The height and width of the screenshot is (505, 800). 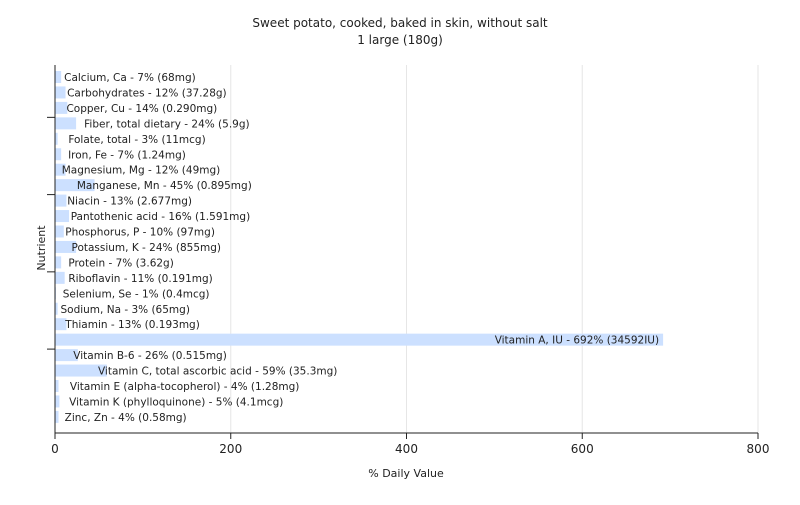 What do you see at coordinates (121, 263) in the screenshot?
I see `bar-label-12: Protein - 7% (3.62g)` at bounding box center [121, 263].